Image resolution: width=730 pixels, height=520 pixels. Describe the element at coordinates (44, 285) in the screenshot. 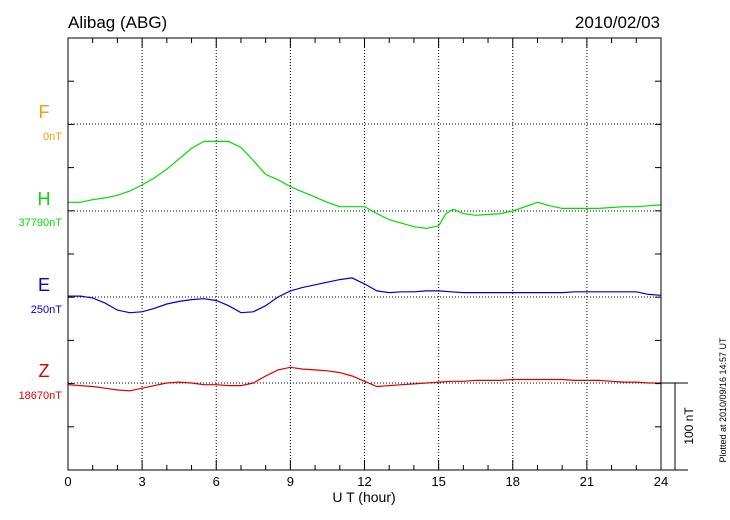

I see `series-label-e: E` at that location.